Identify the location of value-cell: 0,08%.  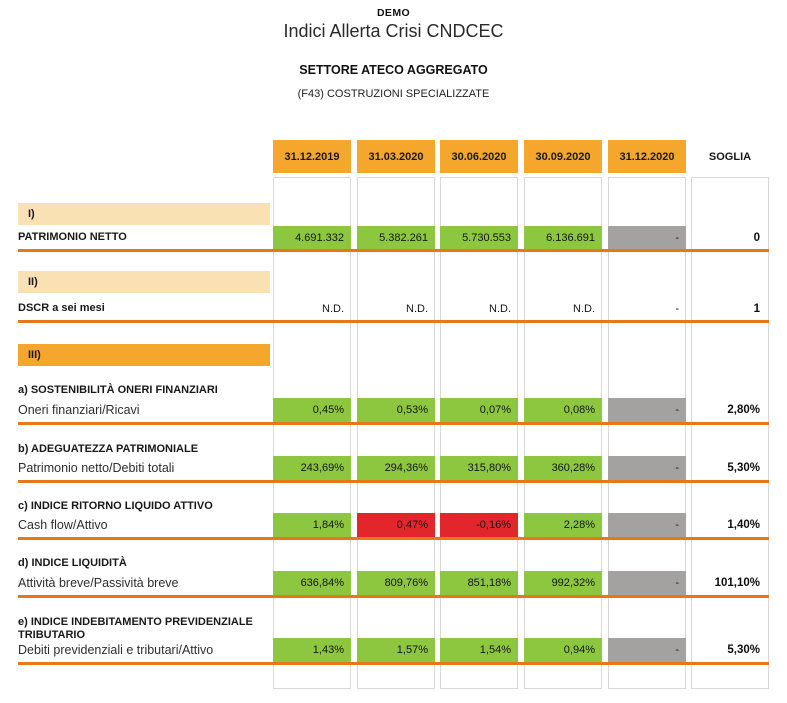
(563, 410).